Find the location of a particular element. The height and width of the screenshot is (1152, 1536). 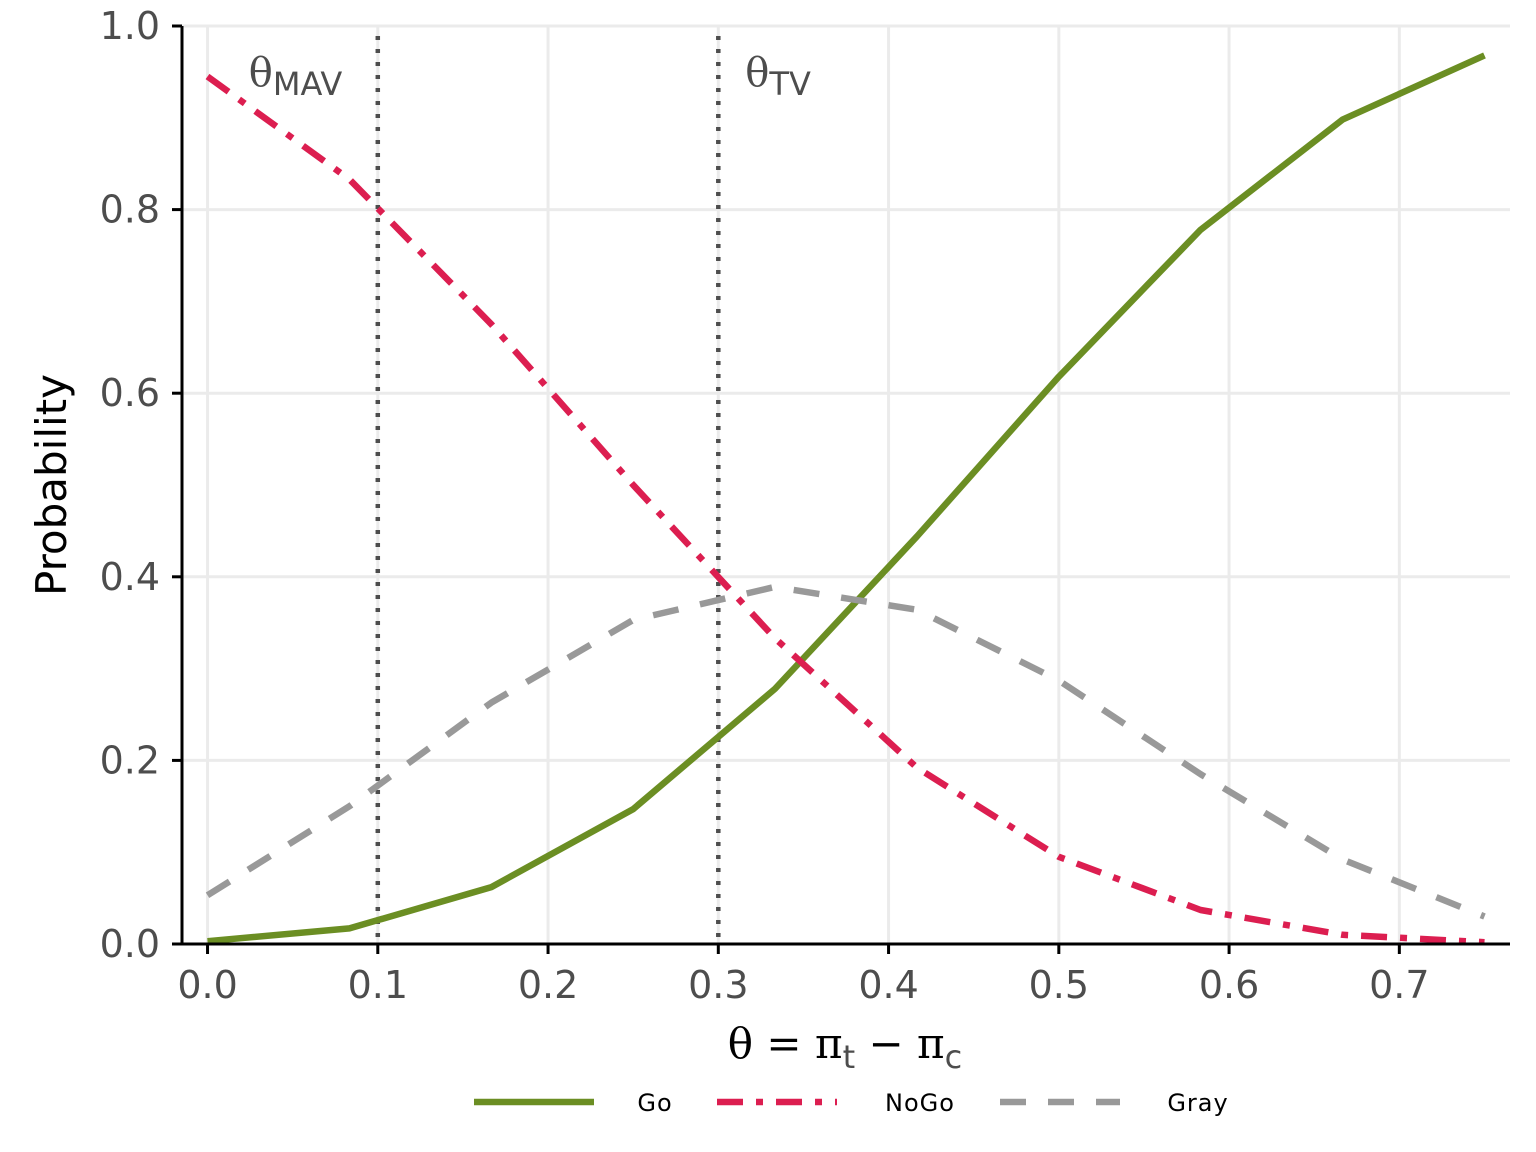

x-tick-label-6: 0.6 is located at coordinates (1229, 985).